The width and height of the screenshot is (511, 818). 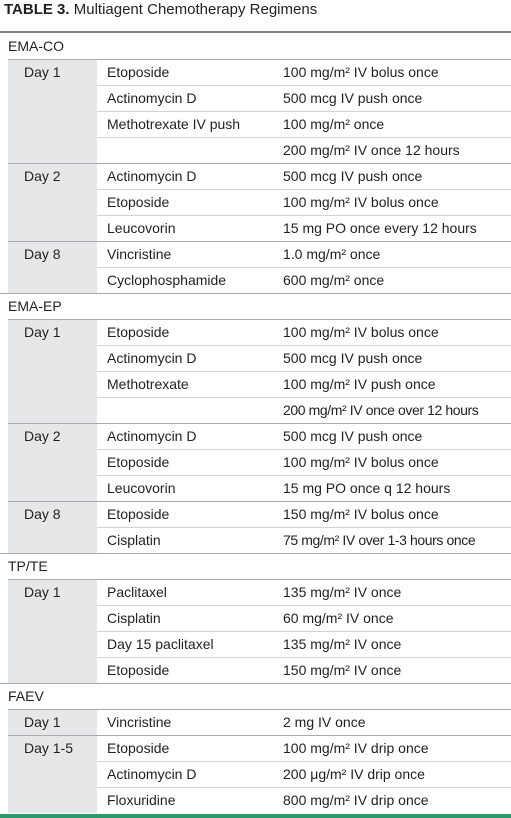 I want to click on group-name: EMA-CO, so click(x=36, y=46).